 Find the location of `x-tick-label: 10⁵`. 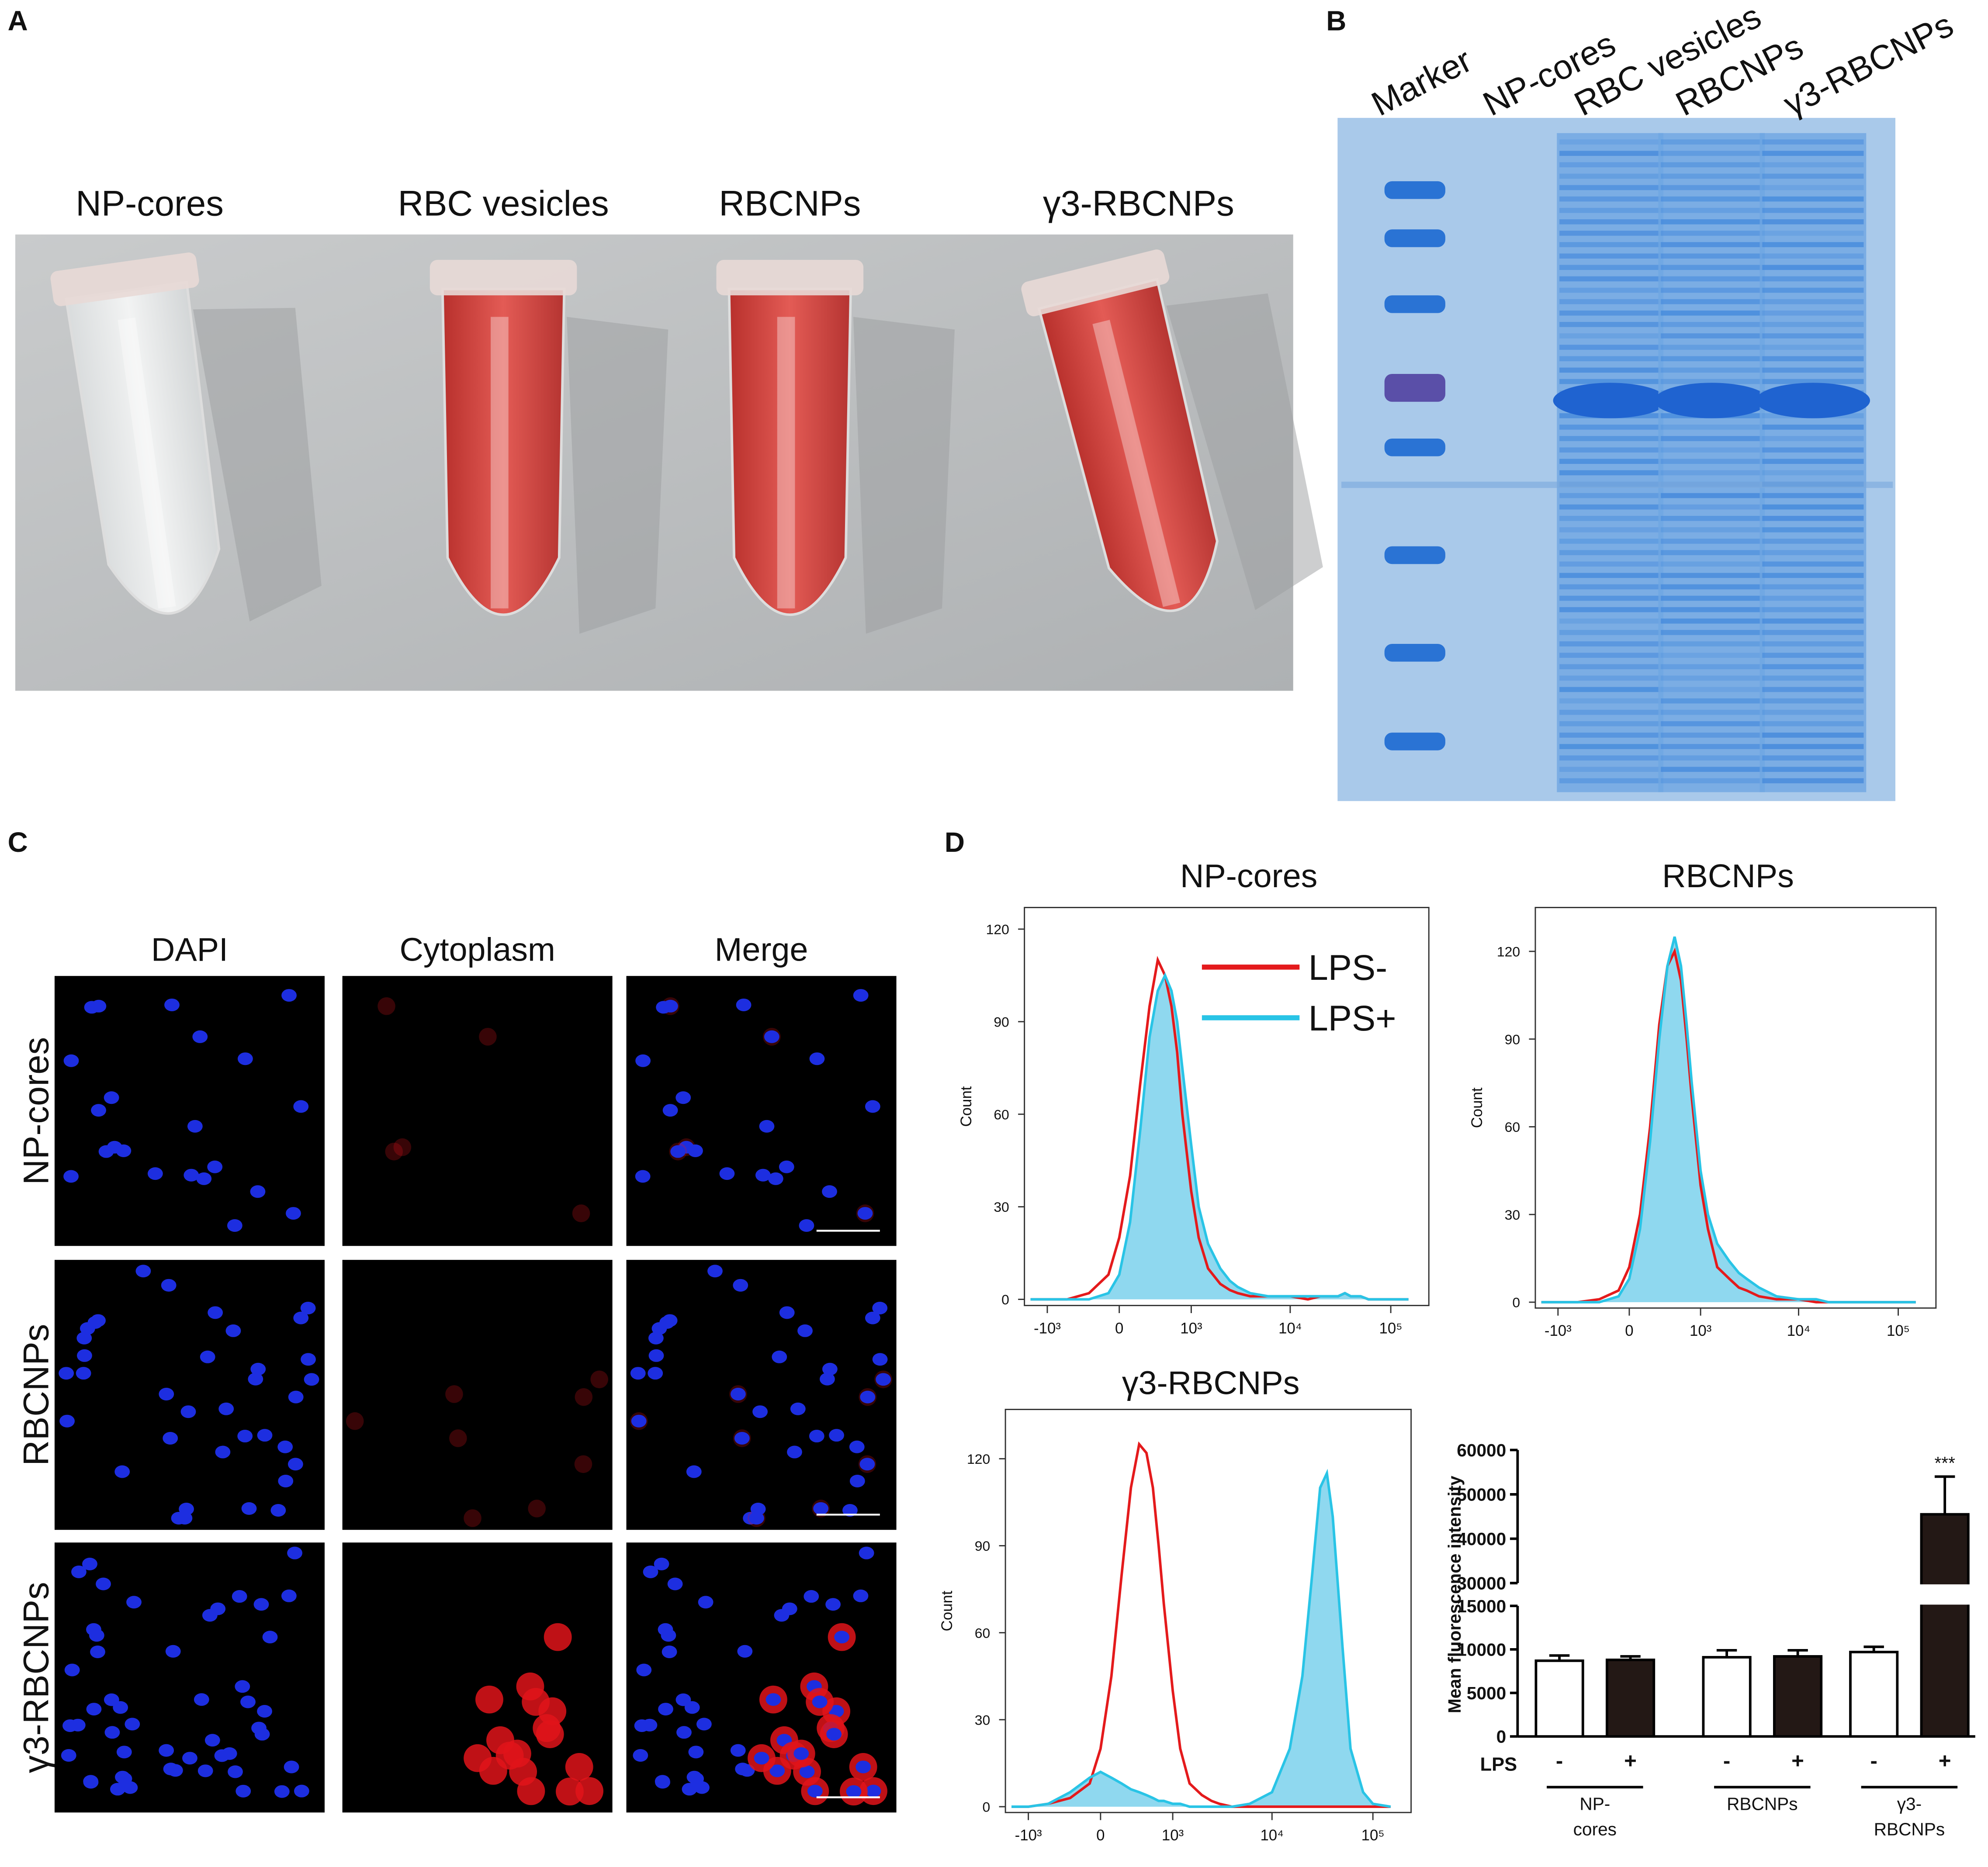

x-tick-label: 10⁵ is located at coordinates (1391, 1328).